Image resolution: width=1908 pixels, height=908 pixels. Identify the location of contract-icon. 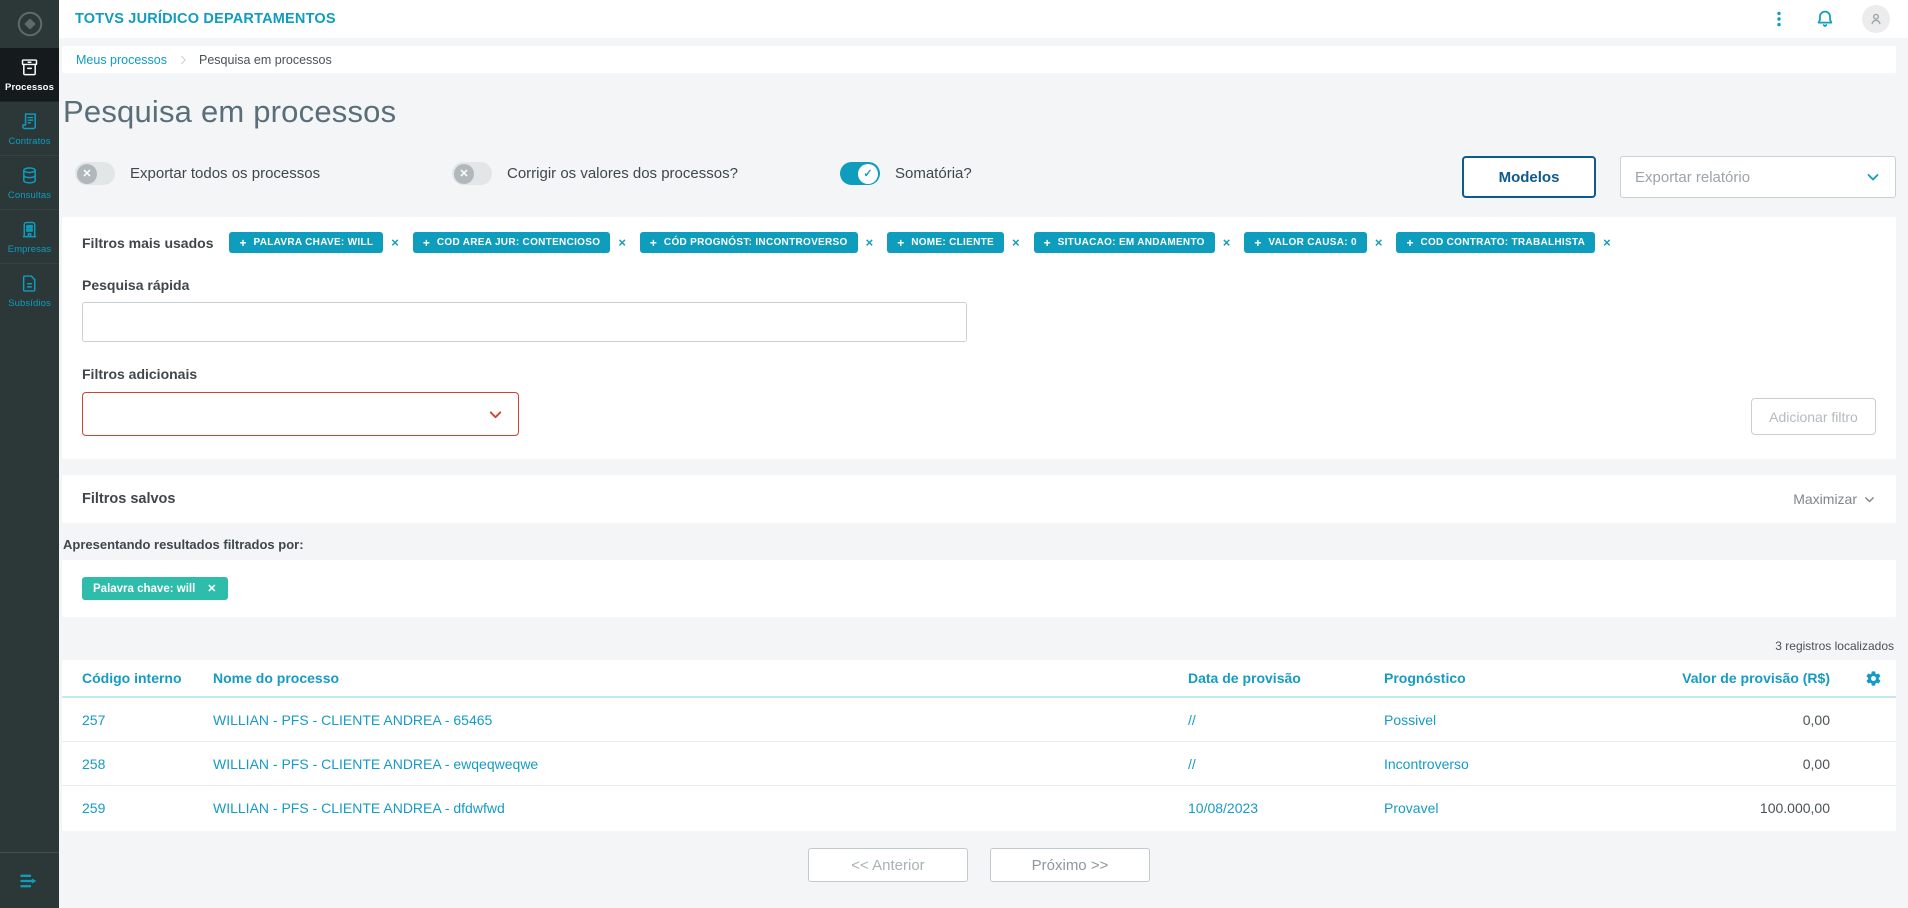
(29, 120).